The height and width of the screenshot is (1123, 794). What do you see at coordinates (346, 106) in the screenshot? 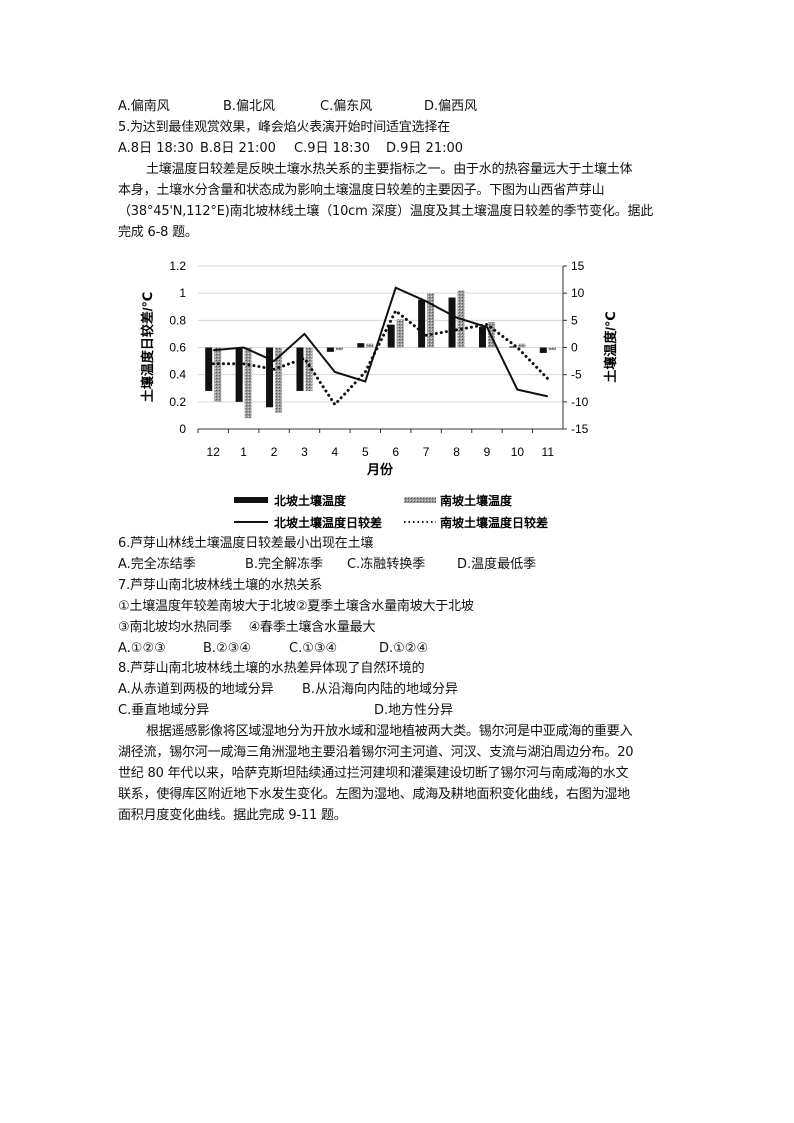
I see `option-c: C.偏东风` at bounding box center [346, 106].